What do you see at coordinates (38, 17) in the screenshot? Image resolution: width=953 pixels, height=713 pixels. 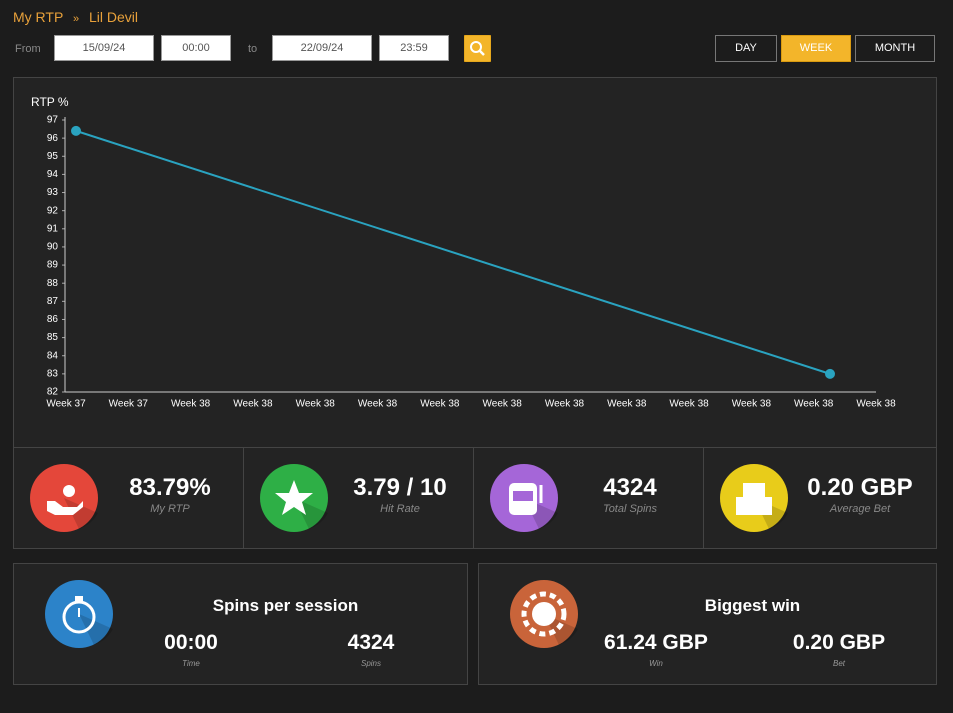 I see `breadcrumb-root: My RTP` at bounding box center [38, 17].